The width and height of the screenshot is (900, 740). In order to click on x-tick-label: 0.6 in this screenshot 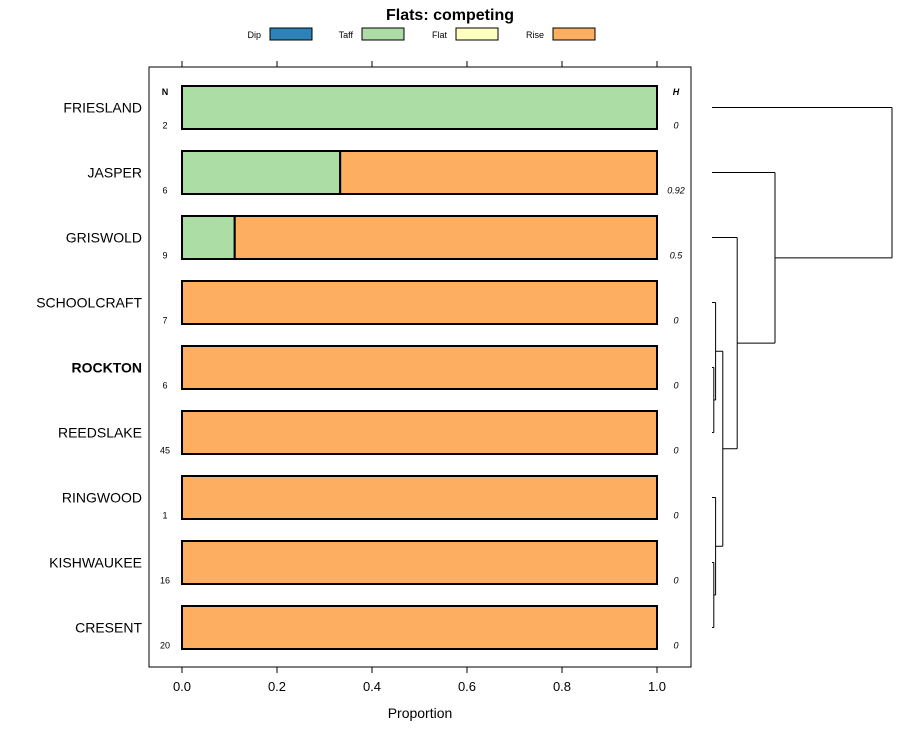, I will do `click(467, 686)`.